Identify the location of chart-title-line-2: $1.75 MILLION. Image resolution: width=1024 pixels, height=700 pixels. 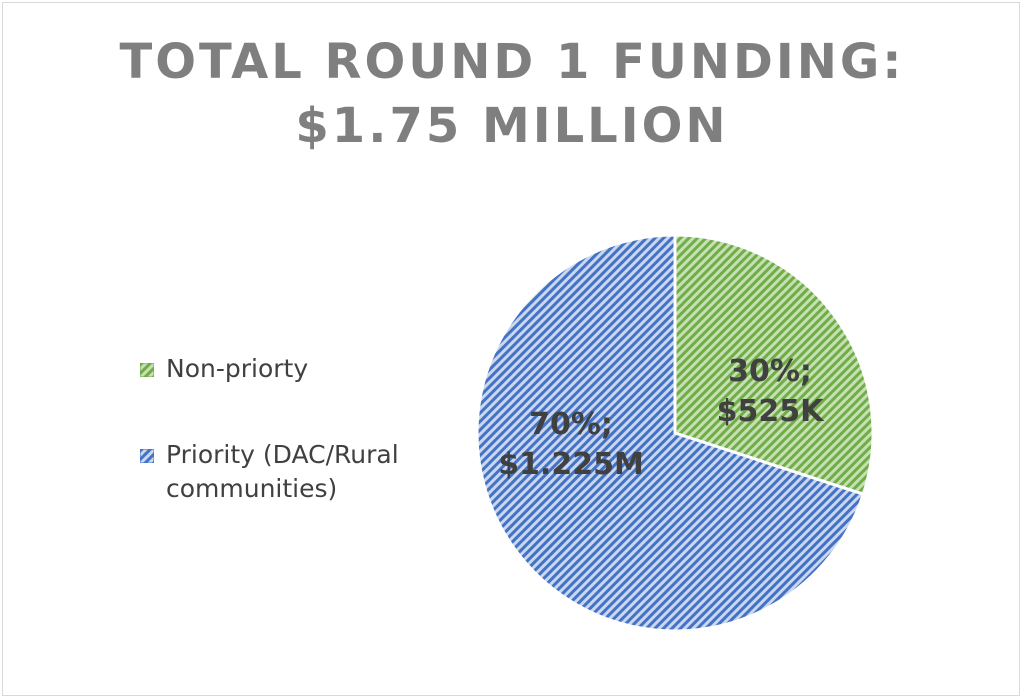
(512, 126).